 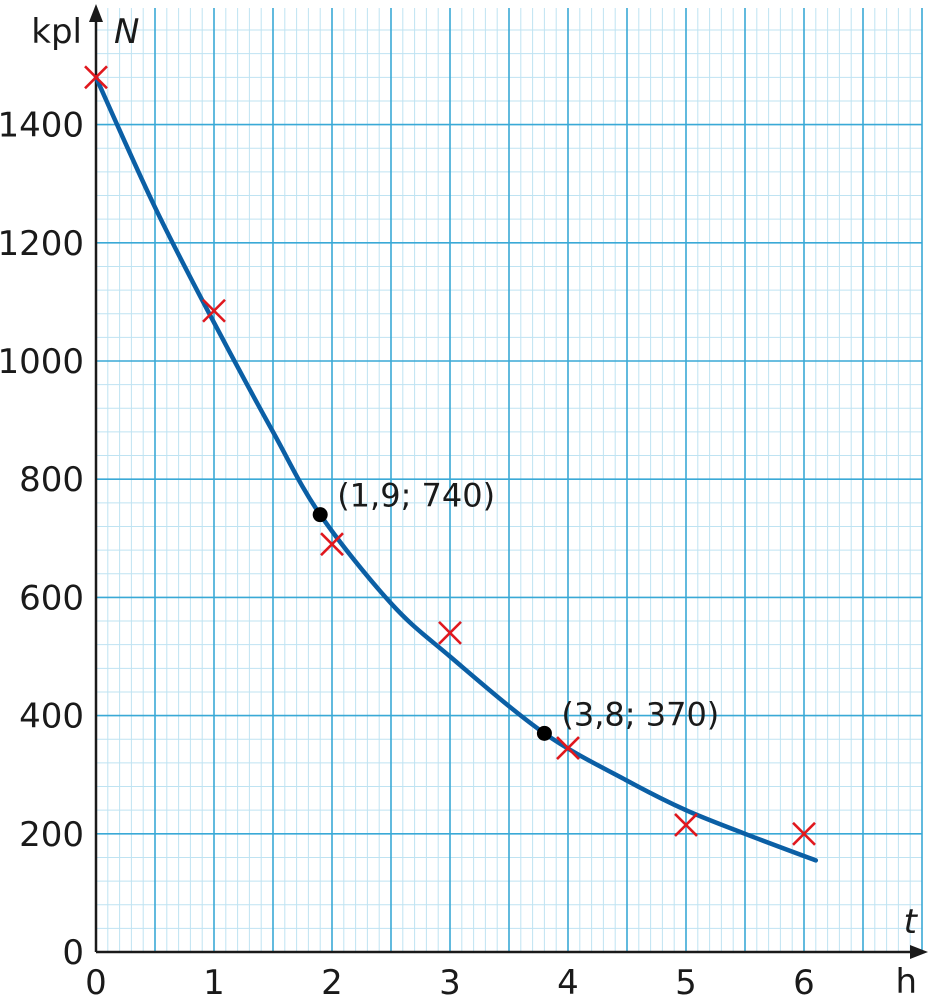 What do you see at coordinates (906, 980) in the screenshot?
I see `x-axis-unit: h` at bounding box center [906, 980].